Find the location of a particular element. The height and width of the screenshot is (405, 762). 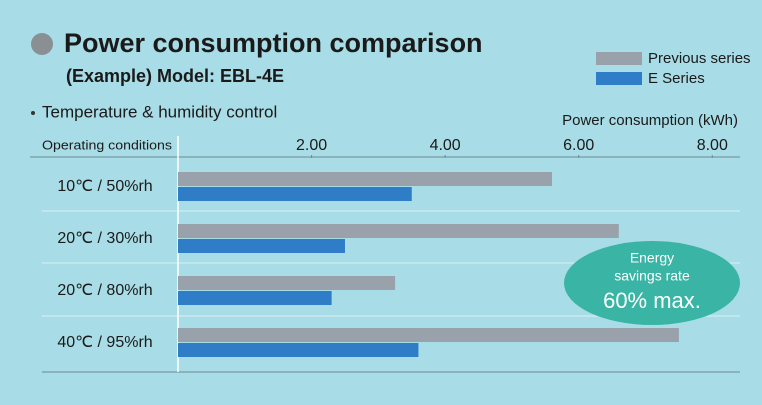

x-tick-label: 6.00 is located at coordinates (578, 145).